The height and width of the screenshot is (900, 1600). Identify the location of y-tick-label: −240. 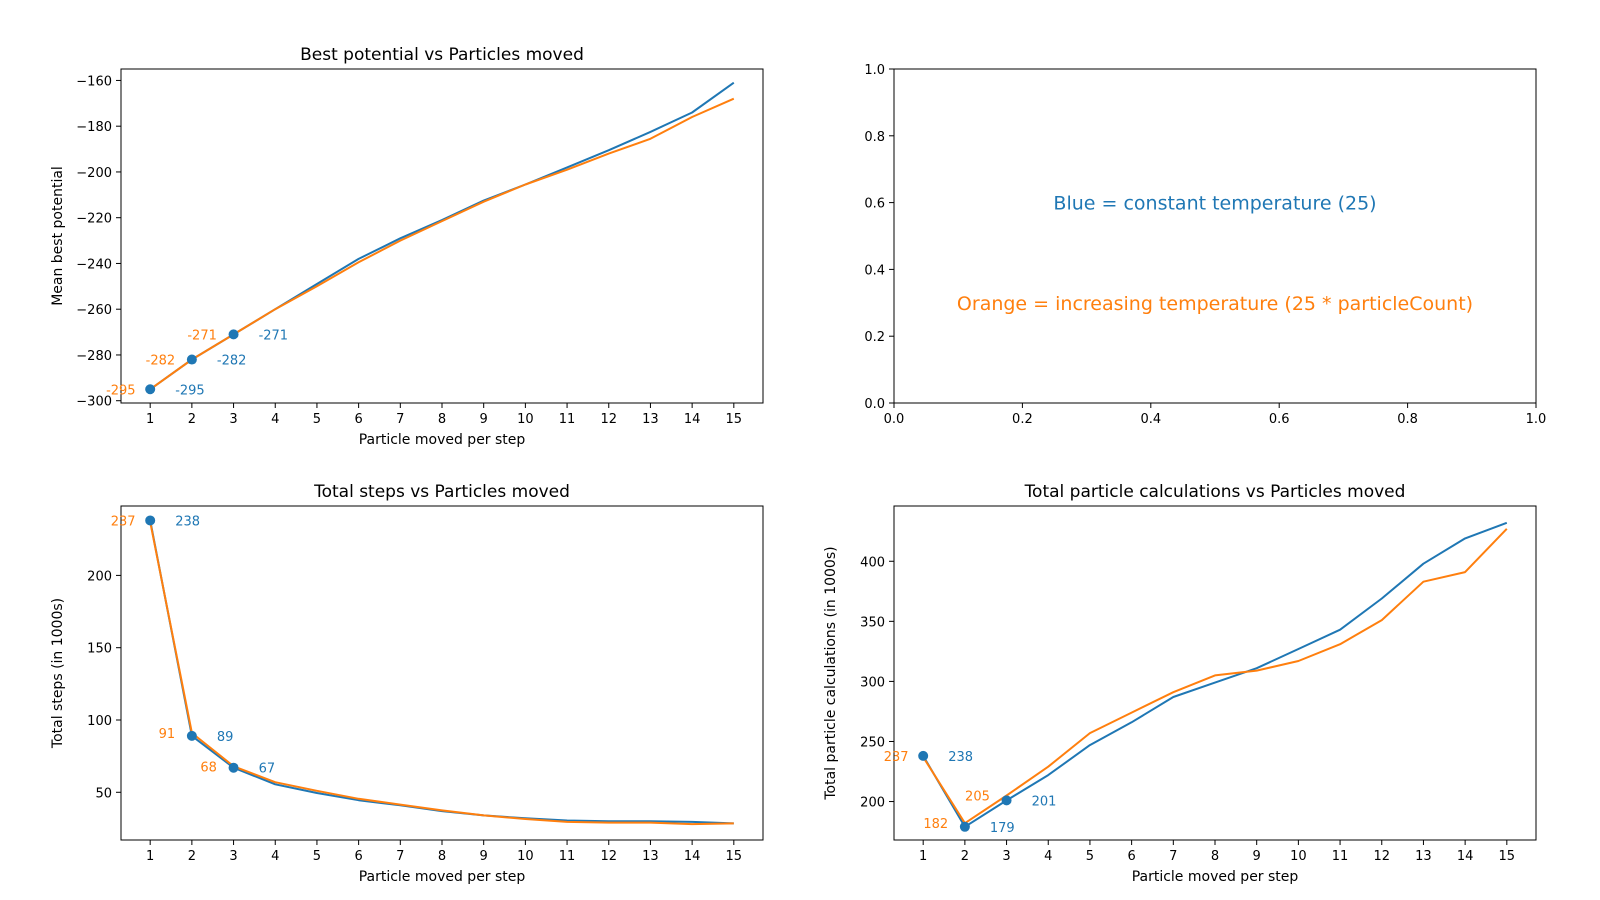
(94, 264).